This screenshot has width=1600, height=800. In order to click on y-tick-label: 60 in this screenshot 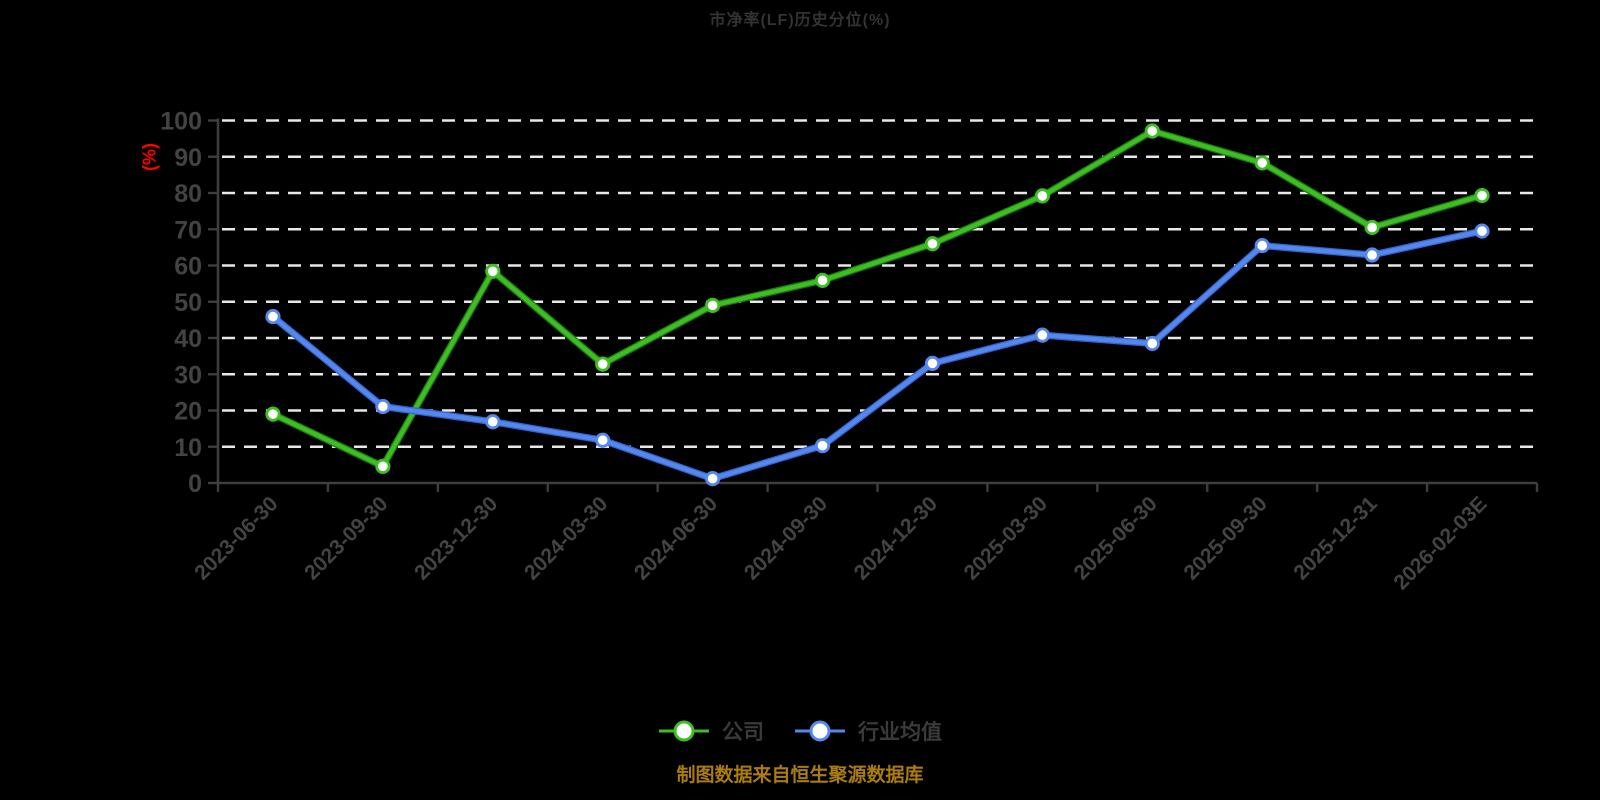, I will do `click(188, 267)`.